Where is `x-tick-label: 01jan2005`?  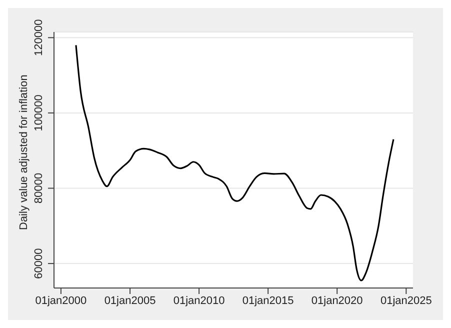
x-tick-label: 01jan2005 is located at coordinates (130, 300).